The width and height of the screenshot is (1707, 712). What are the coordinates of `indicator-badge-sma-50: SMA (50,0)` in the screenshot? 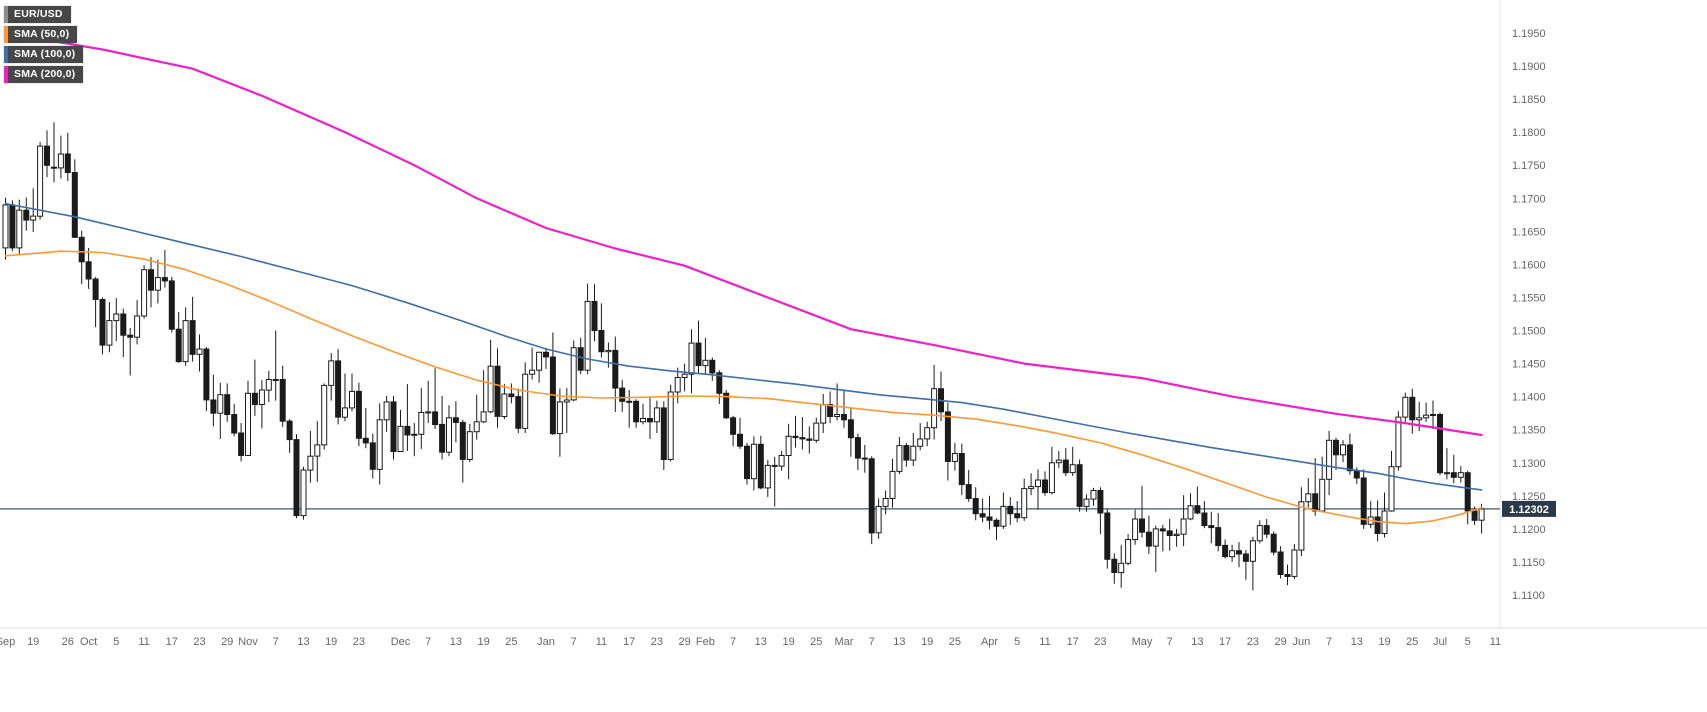 It's located at (41, 34).